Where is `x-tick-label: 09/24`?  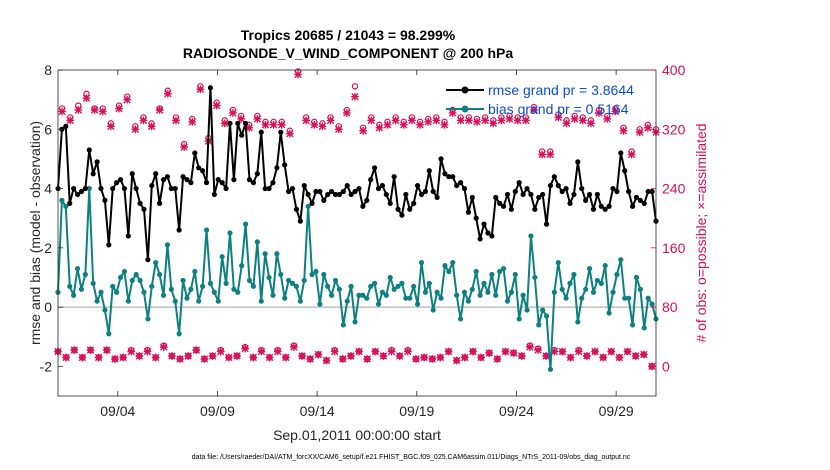
x-tick-label: 09/24 is located at coordinates (516, 411).